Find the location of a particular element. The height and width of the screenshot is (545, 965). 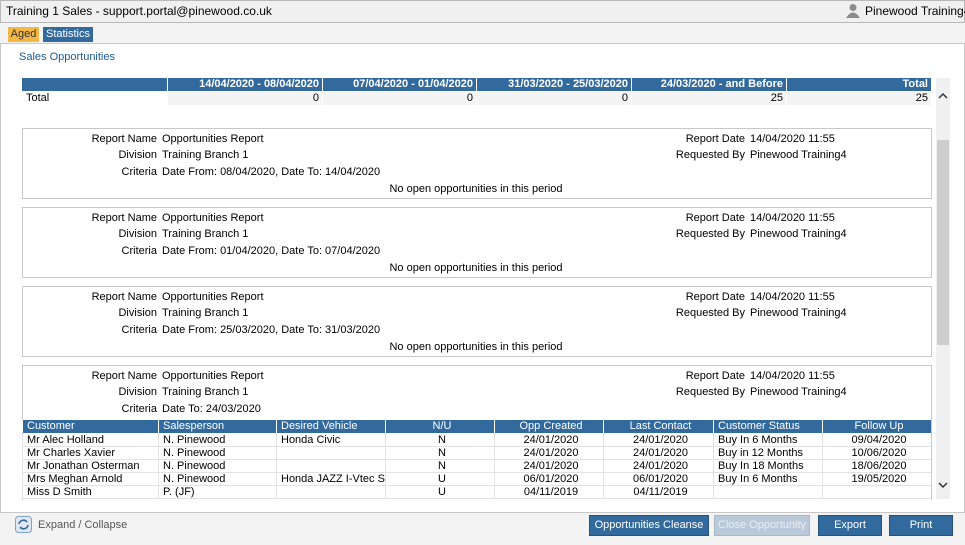

button: Opportunities Cleanse is located at coordinates (649, 525).